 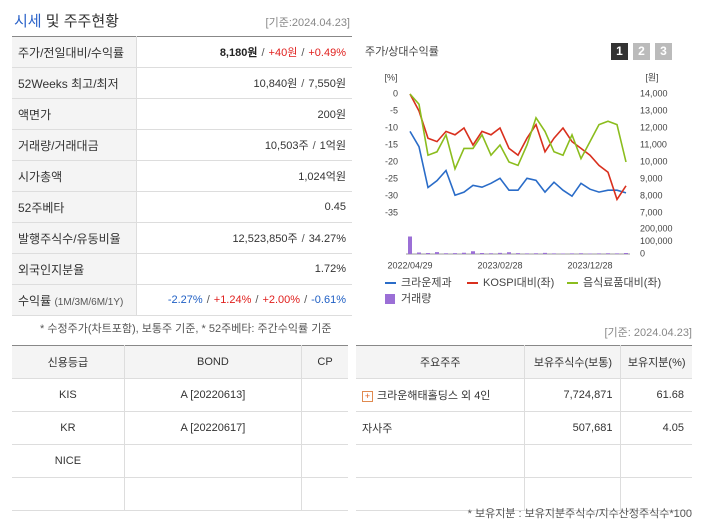 I want to click on row-label: 외국인지분율, so click(x=74, y=269).